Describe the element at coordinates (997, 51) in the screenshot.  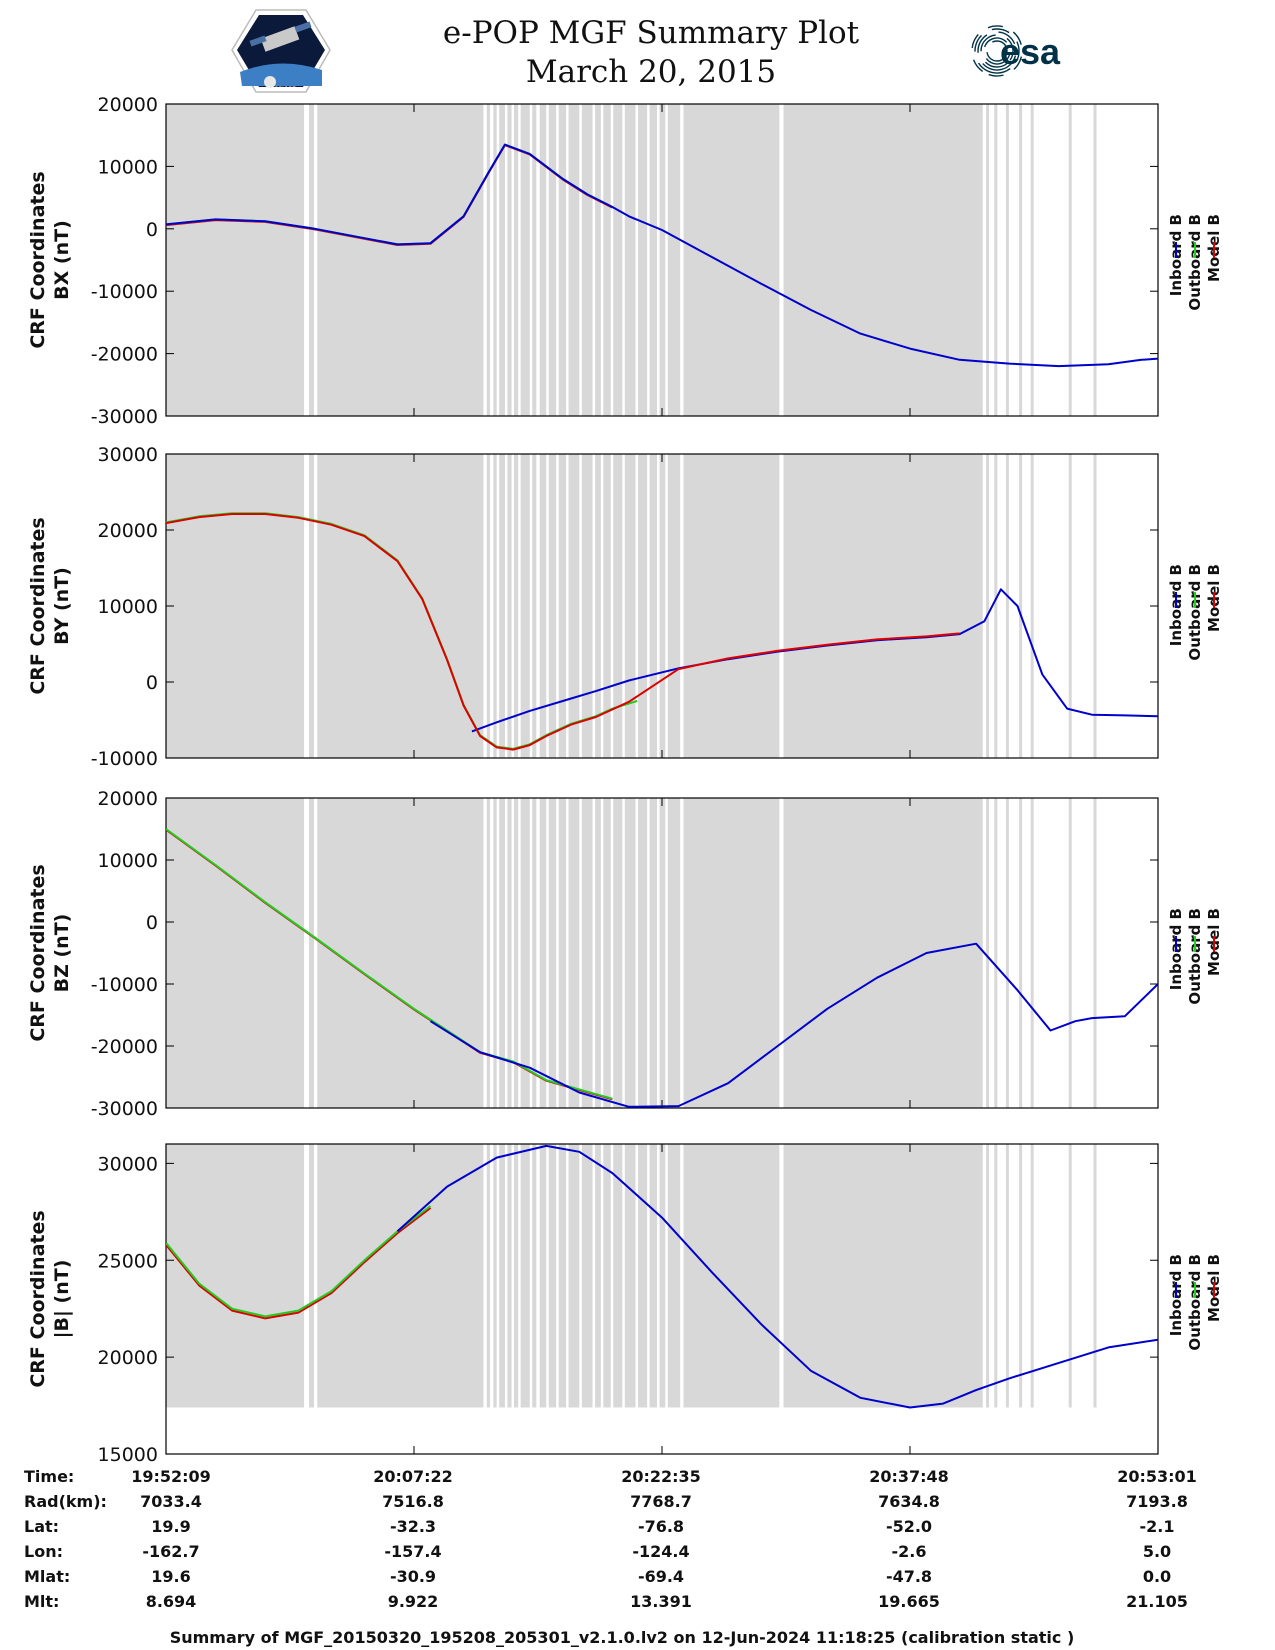
I see `esa-swirl-icon` at that location.